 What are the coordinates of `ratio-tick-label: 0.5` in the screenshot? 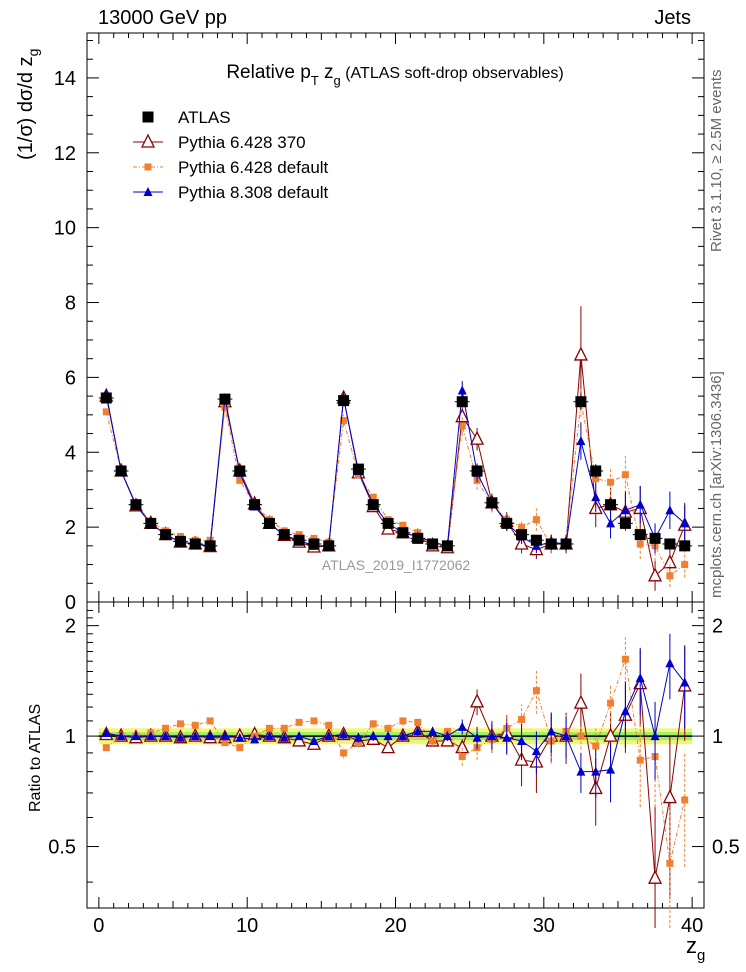 It's located at (726, 848).